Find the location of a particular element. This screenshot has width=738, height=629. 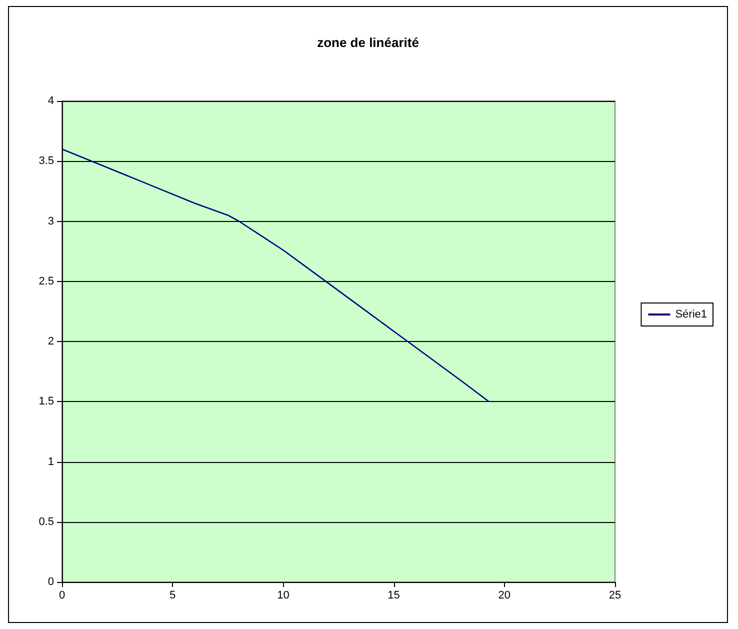

y-tick-label: 1.5 is located at coordinates (46, 402).